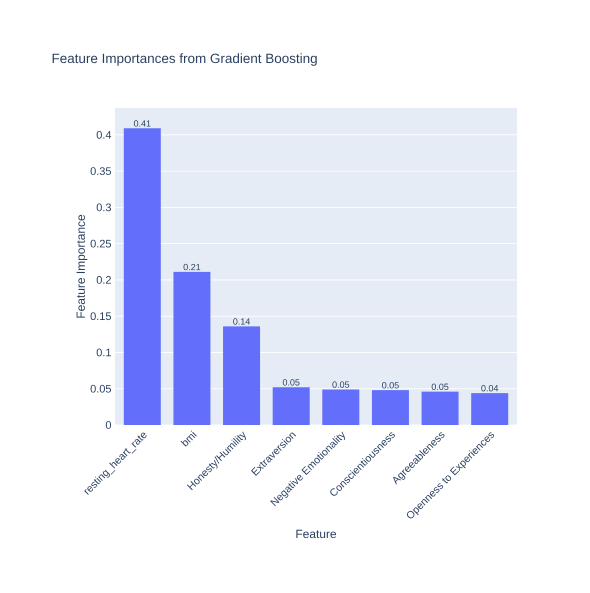 The width and height of the screenshot is (590, 593). Describe the element at coordinates (101, 388) in the screenshot. I see `y-tick-label: 0.05` at that location.